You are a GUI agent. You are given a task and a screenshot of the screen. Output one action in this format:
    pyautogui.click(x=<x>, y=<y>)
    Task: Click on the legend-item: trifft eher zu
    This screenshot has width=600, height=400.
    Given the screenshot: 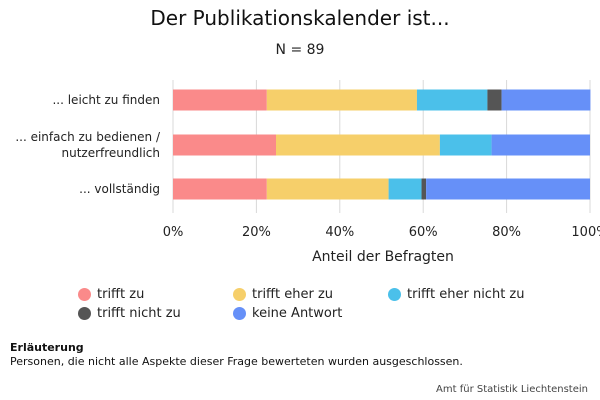 What is the action you would take?
    pyautogui.click(x=310, y=294)
    